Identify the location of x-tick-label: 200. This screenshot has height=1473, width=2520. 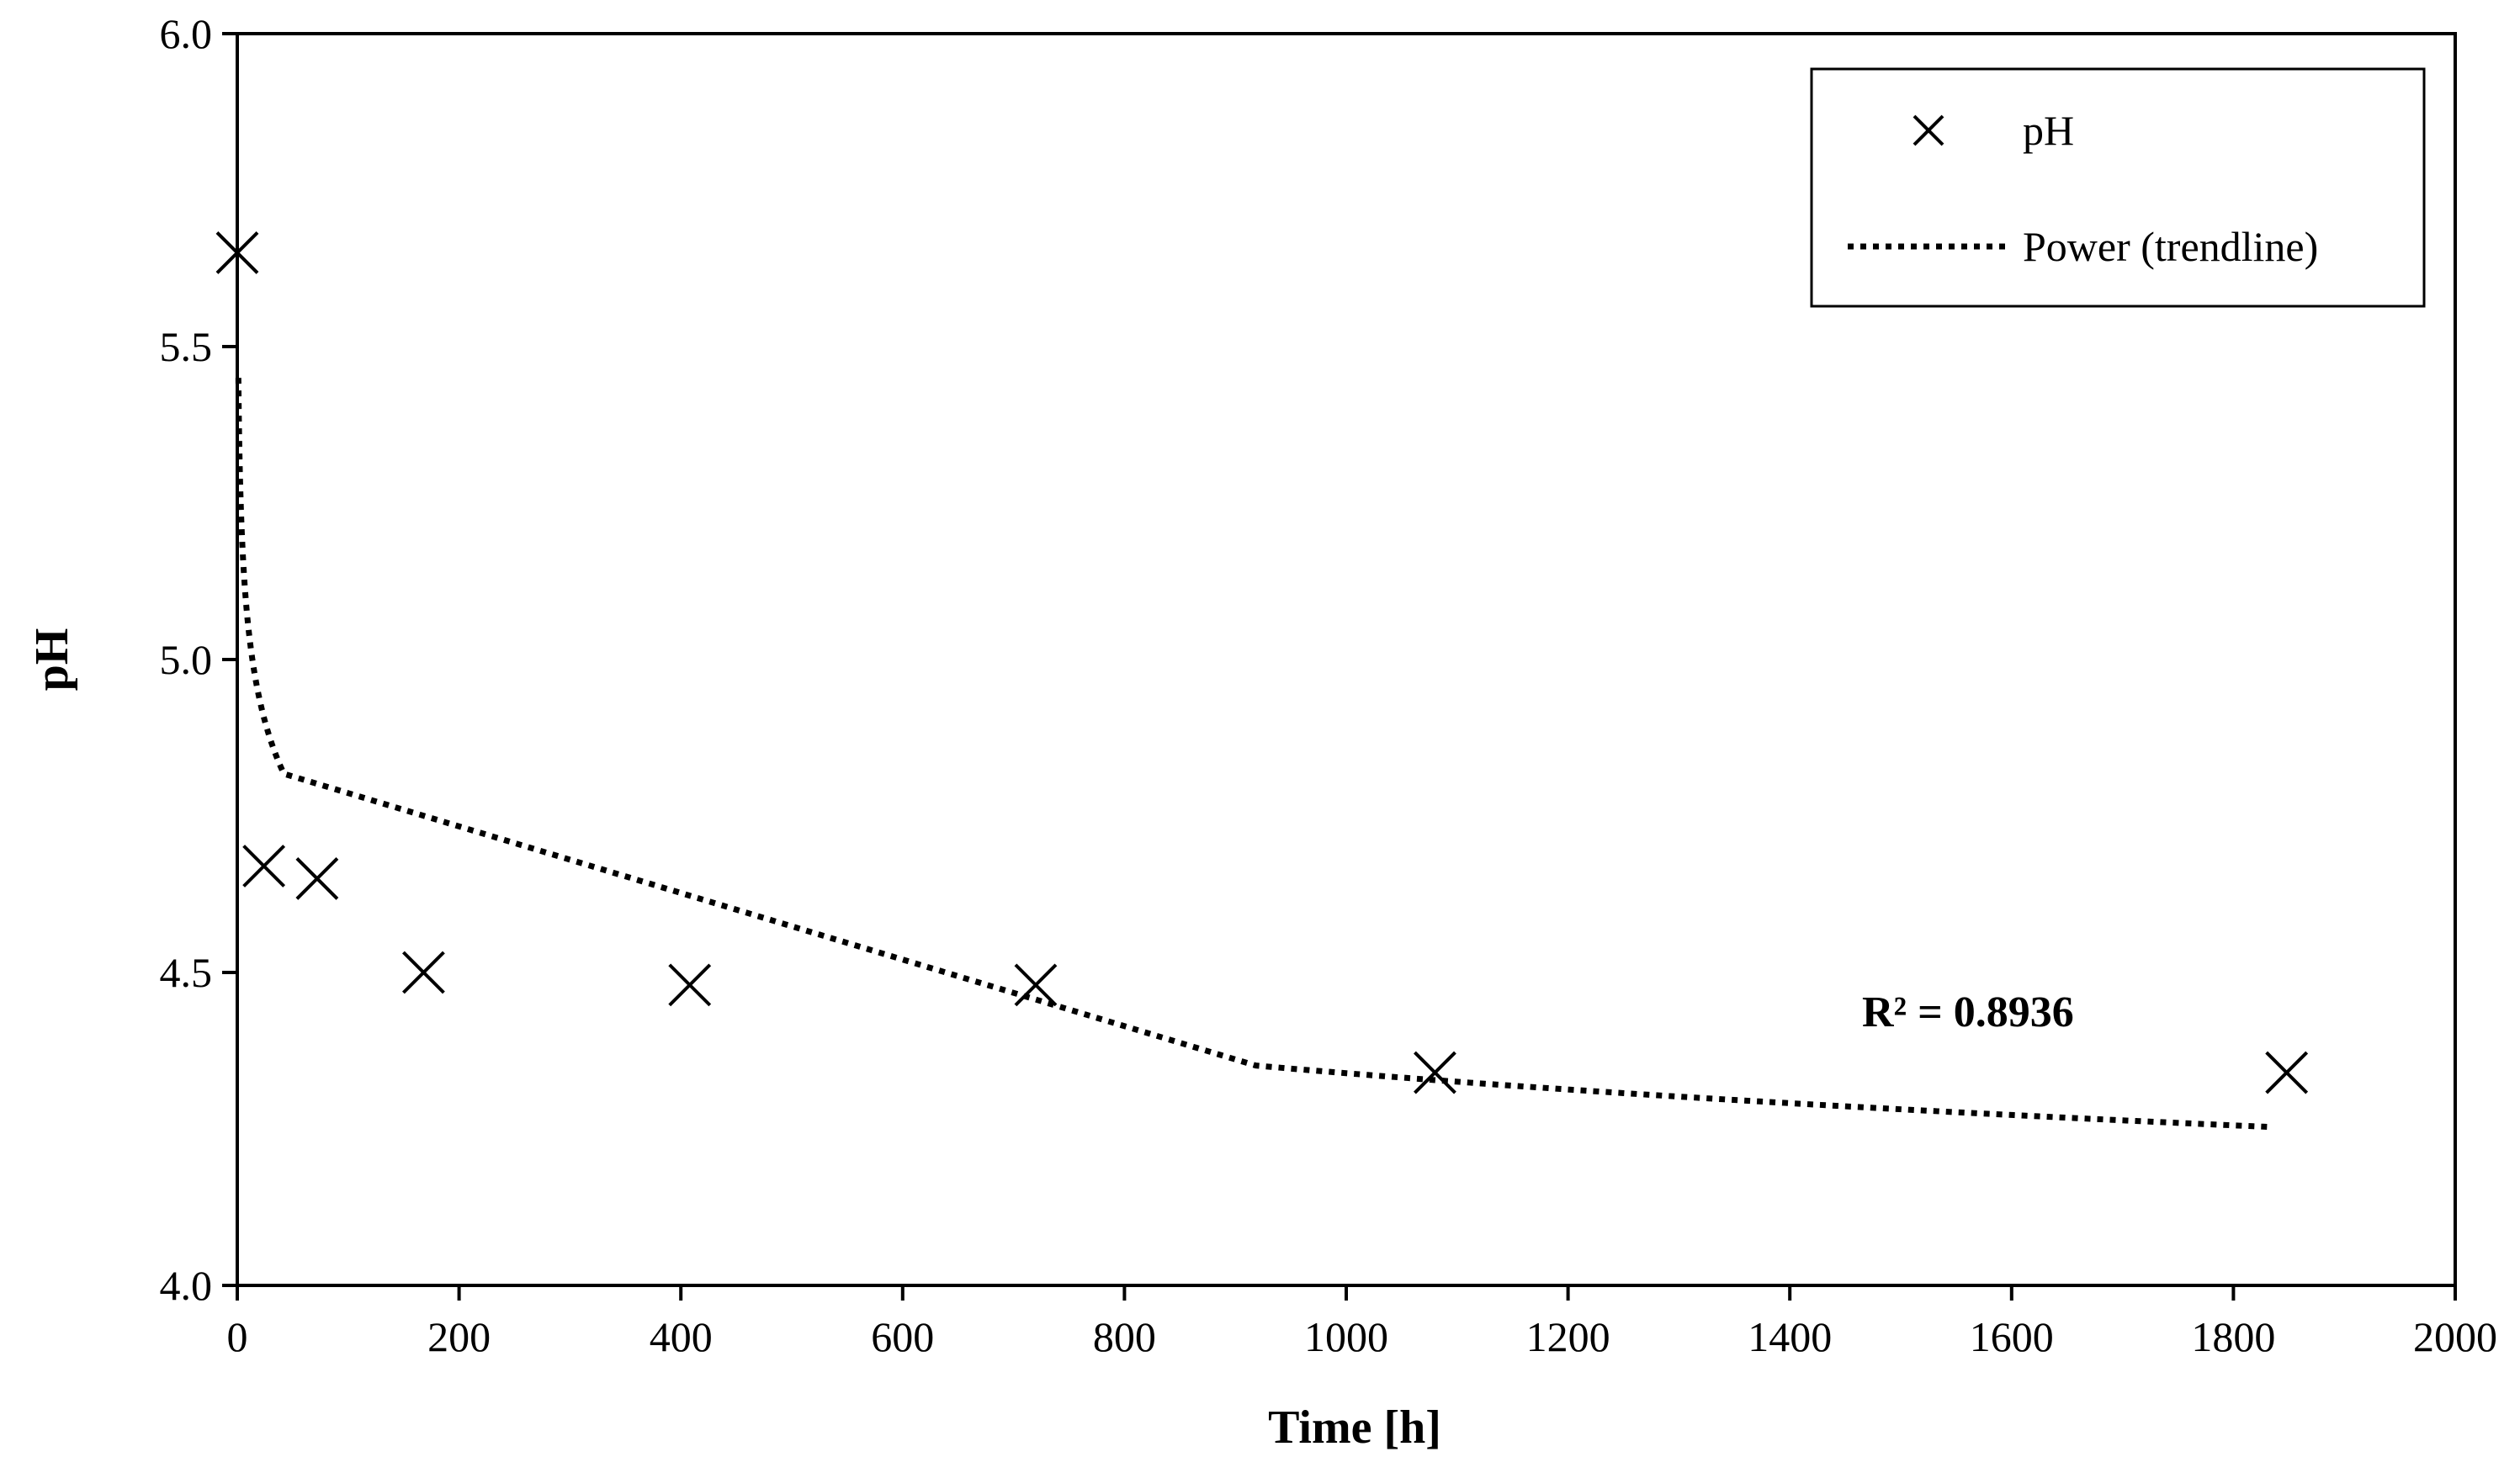
(459, 1336).